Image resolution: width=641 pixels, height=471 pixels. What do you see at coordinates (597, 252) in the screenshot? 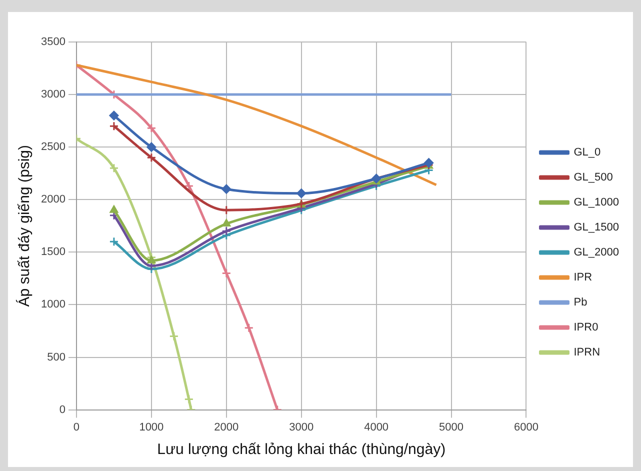
I see `legend-label: GL_2000` at bounding box center [597, 252].